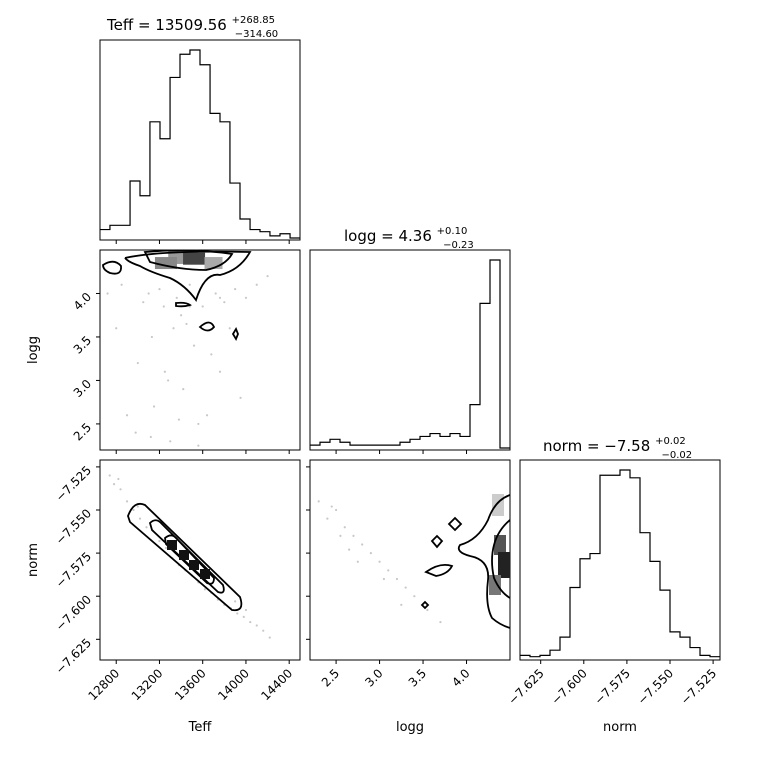  What do you see at coordinates (73, 526) in the screenshot?
I see `y-tick-label-norm: −7.550` at bounding box center [73, 526].